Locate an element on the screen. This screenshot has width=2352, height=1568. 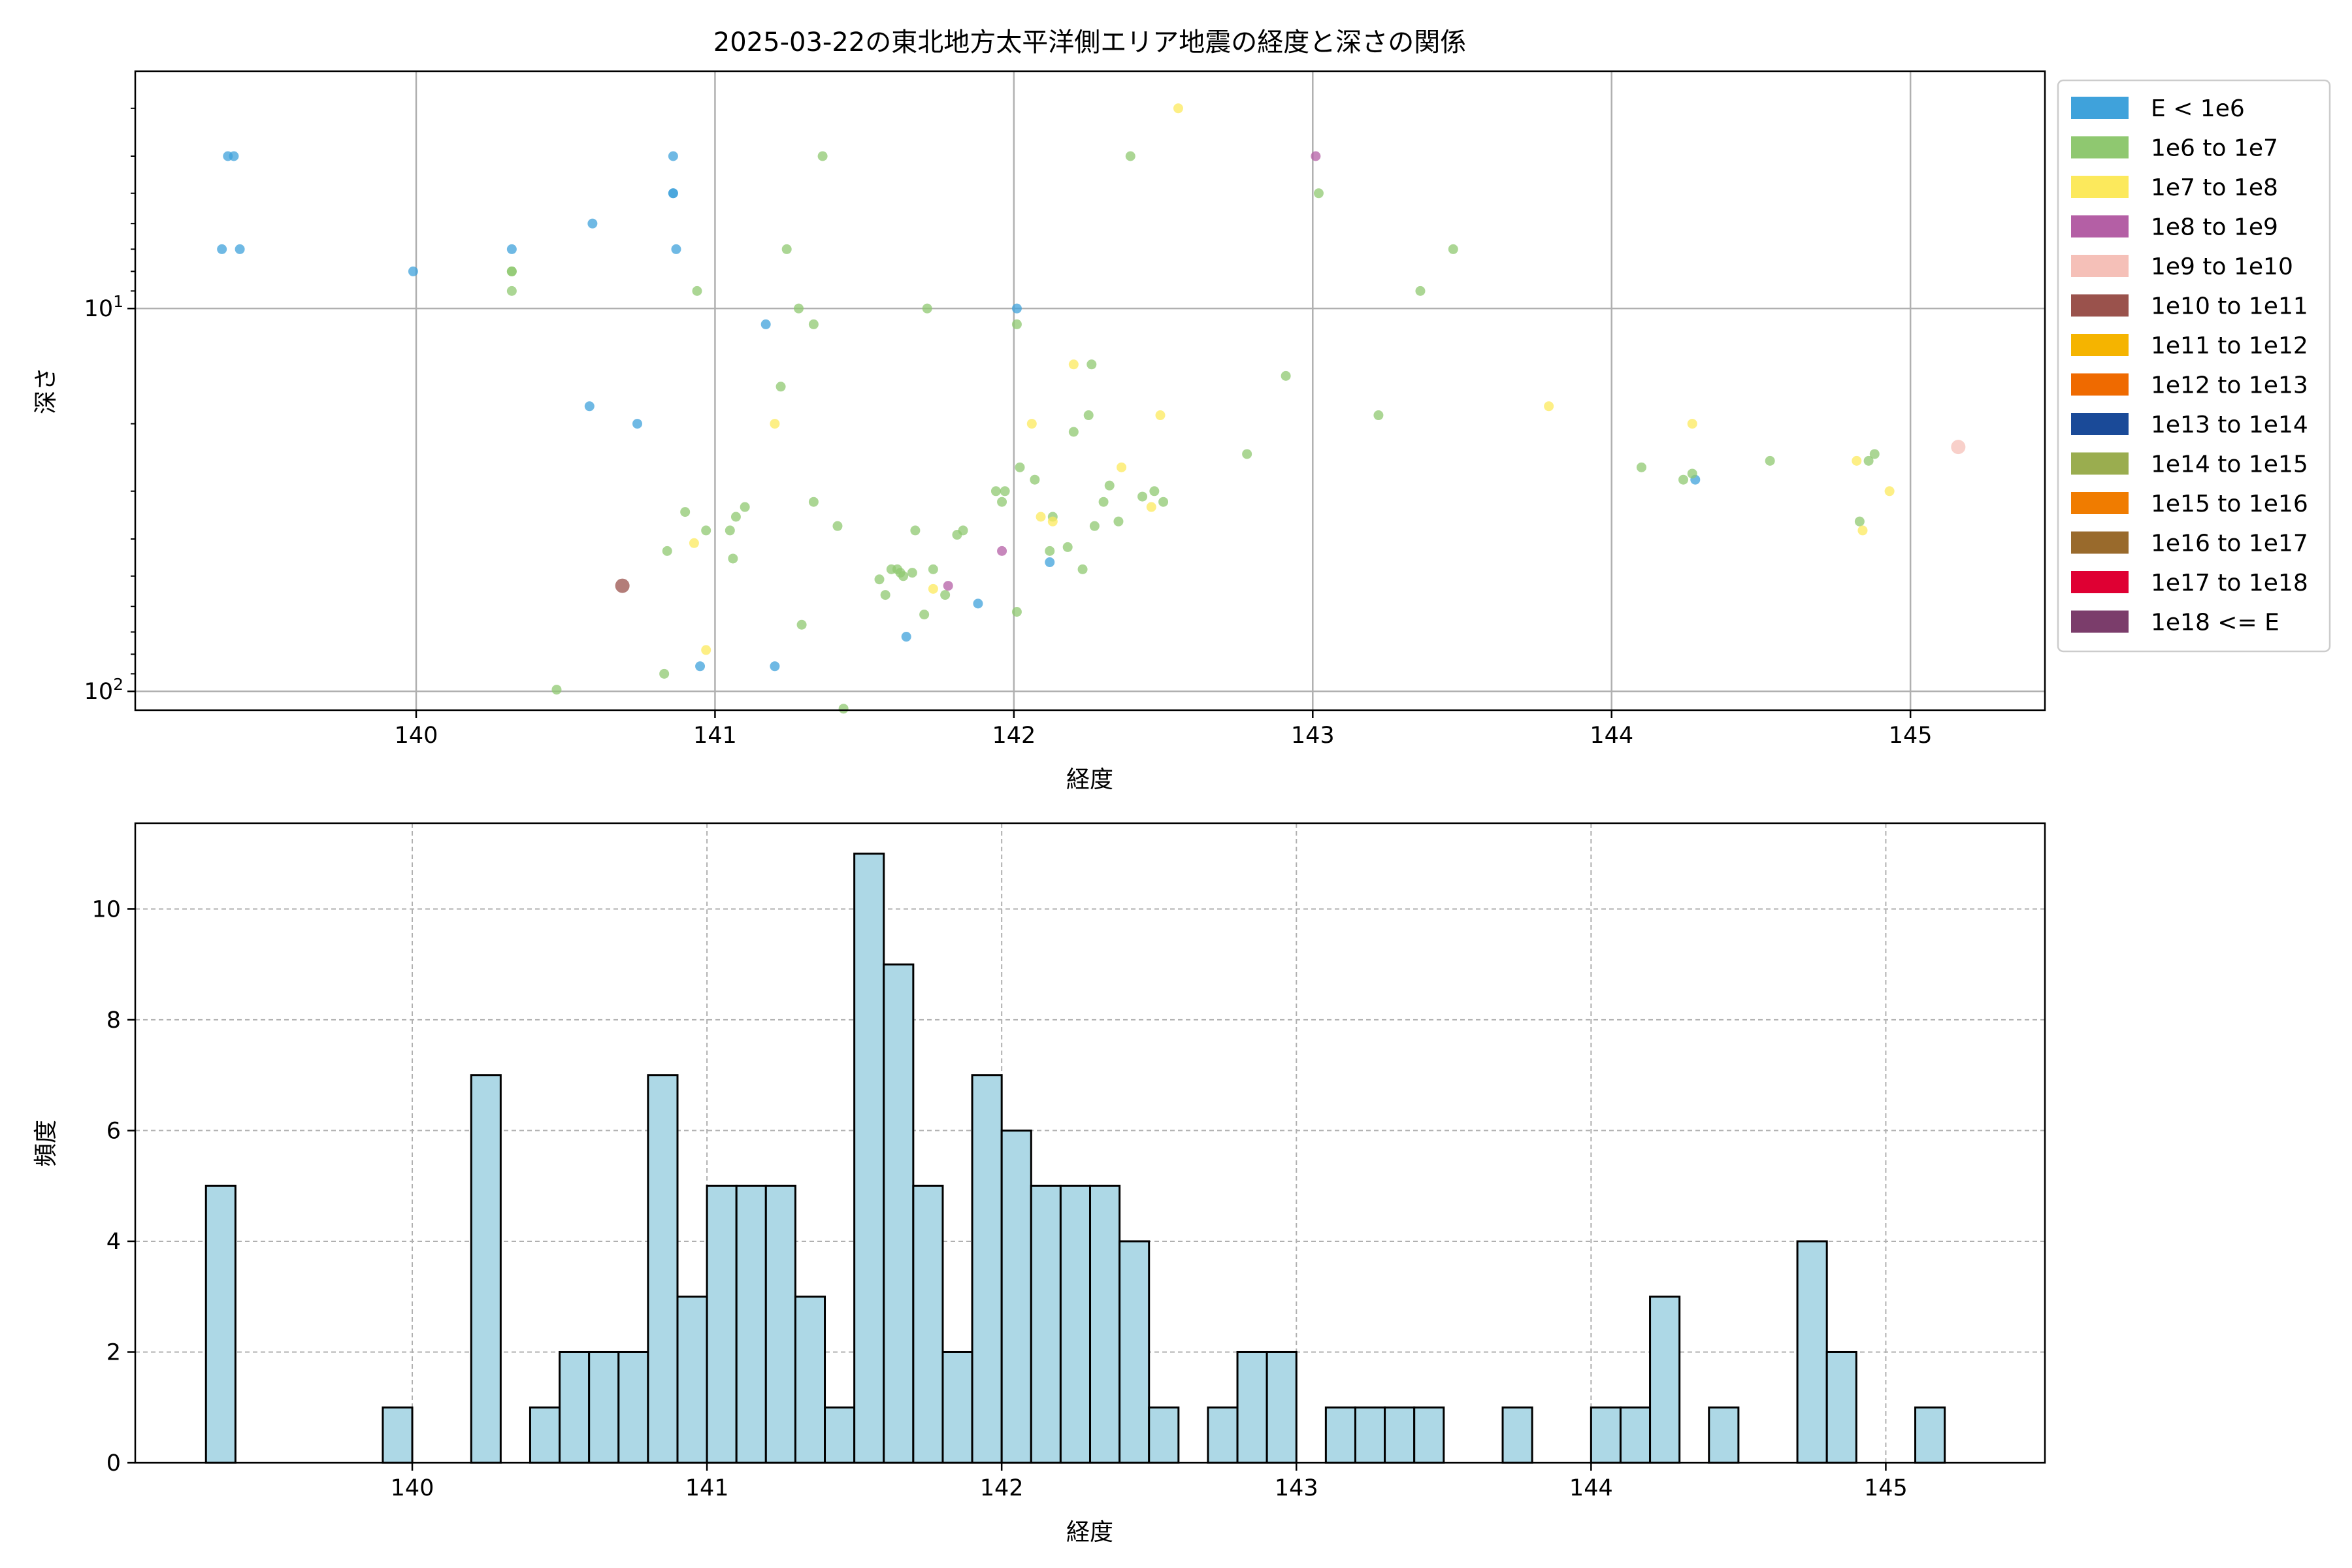
histogram-y-tick-label: 6 is located at coordinates (113, 1131).